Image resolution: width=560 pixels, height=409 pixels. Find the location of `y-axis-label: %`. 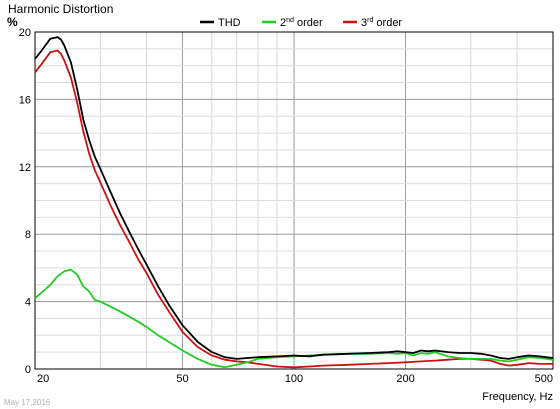

y-axis-label: % is located at coordinates (12, 22).